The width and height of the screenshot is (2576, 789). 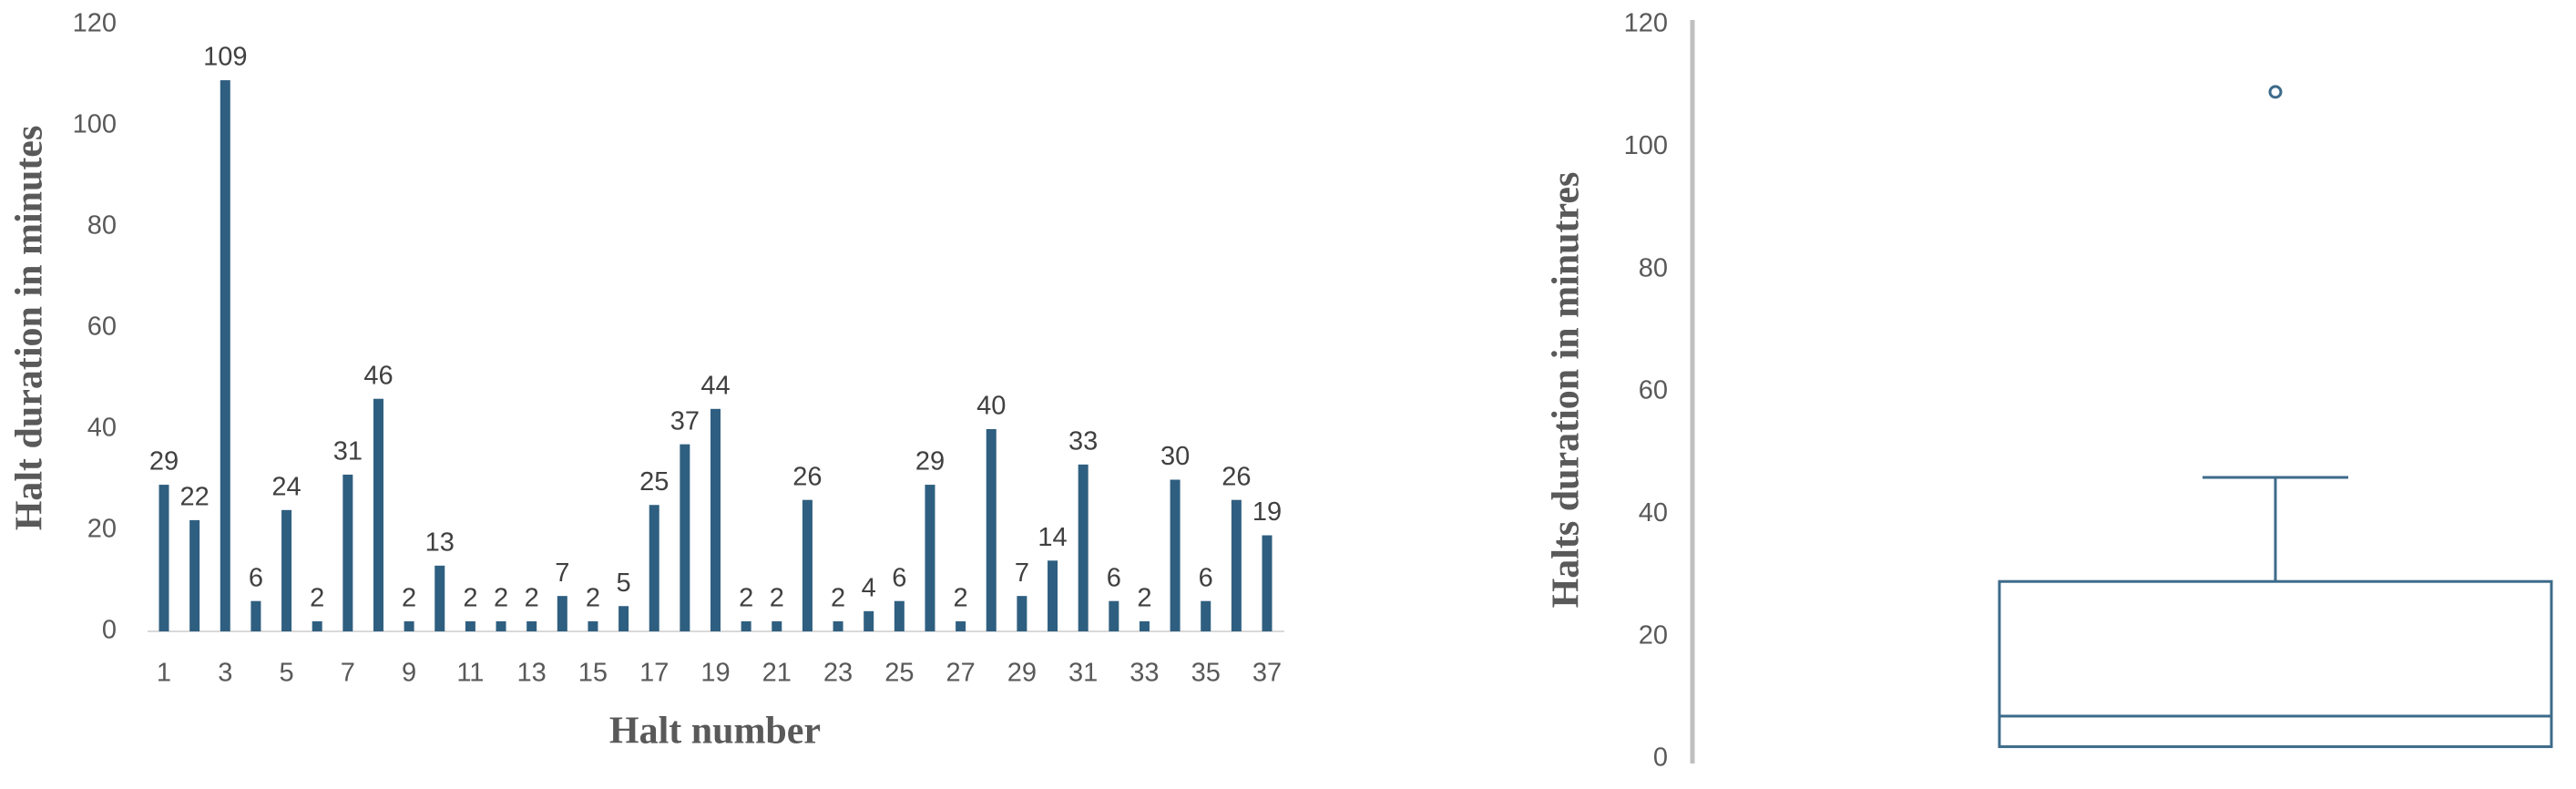 I want to click on data-label: 13, so click(x=440, y=543).